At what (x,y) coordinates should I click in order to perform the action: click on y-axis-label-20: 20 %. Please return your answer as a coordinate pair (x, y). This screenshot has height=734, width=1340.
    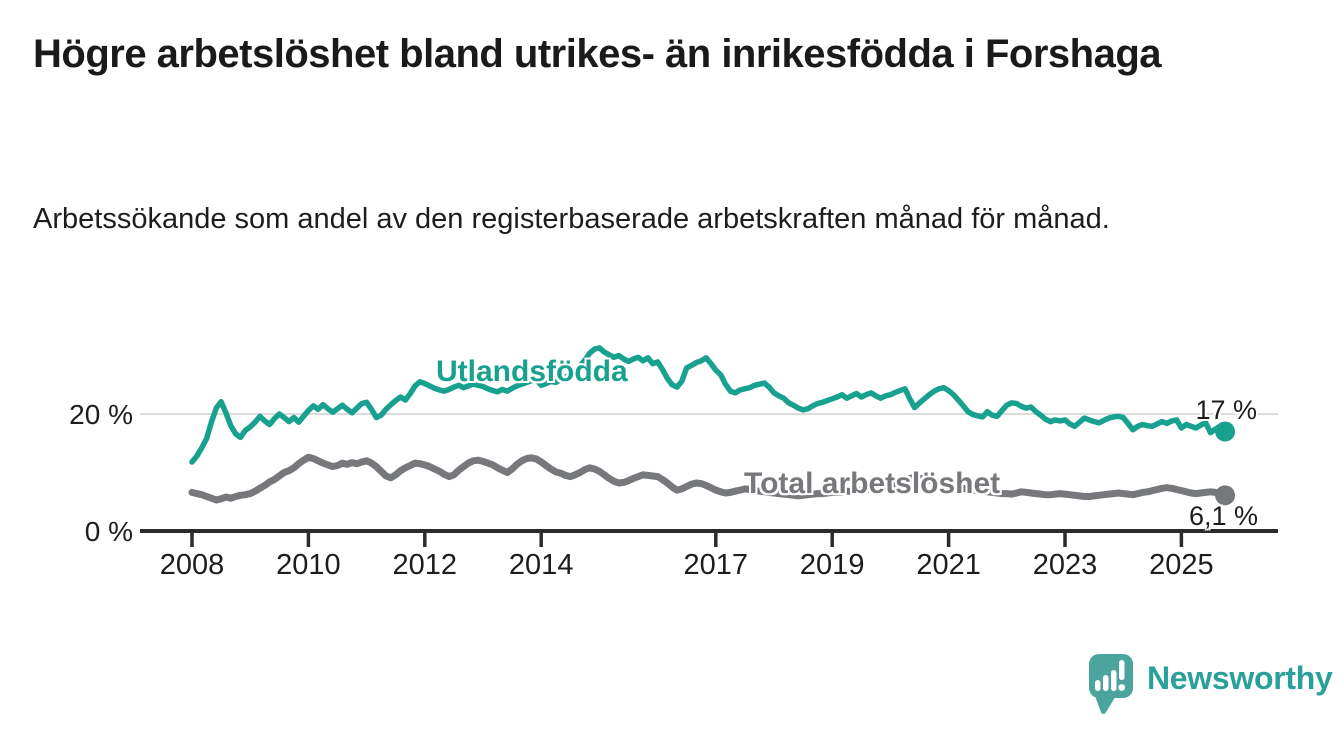
    Looking at the image, I should click on (101, 414).